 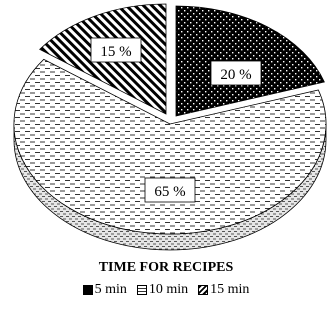 I want to click on data-label-text-15min: 15 %, so click(x=115, y=52).